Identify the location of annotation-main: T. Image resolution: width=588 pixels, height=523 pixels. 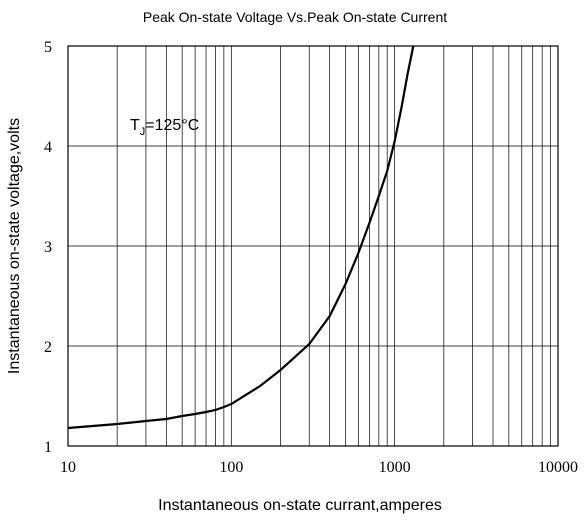
(135, 125).